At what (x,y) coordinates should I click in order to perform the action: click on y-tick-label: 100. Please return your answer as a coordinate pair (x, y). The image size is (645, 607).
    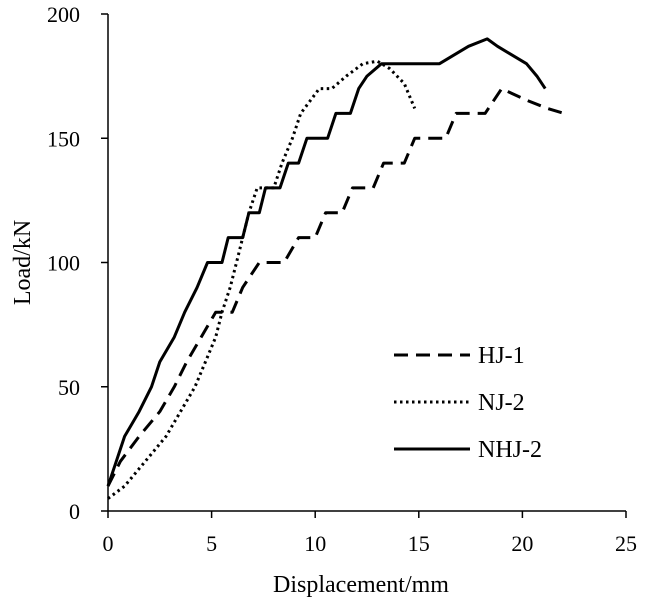
    Looking at the image, I should click on (63, 263).